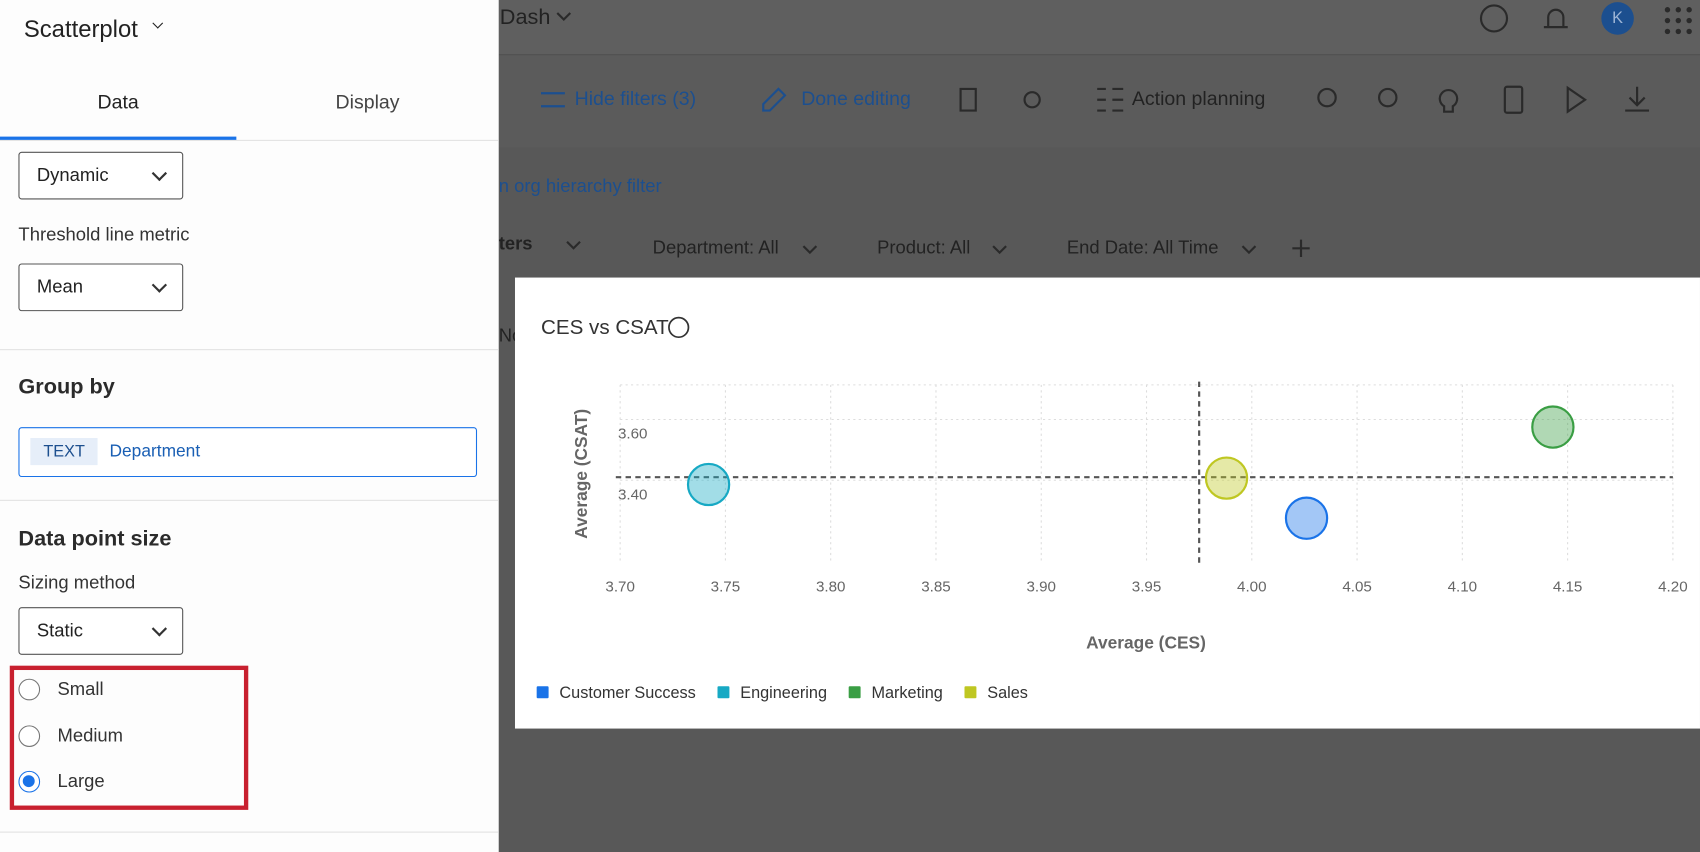 Image resolution: width=1700 pixels, height=852 pixels. I want to click on toolbar-button: Action planning, so click(1198, 98).